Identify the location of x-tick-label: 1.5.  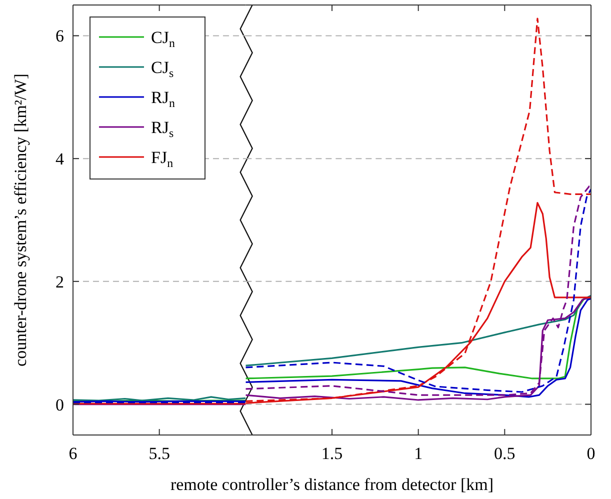
(332, 453).